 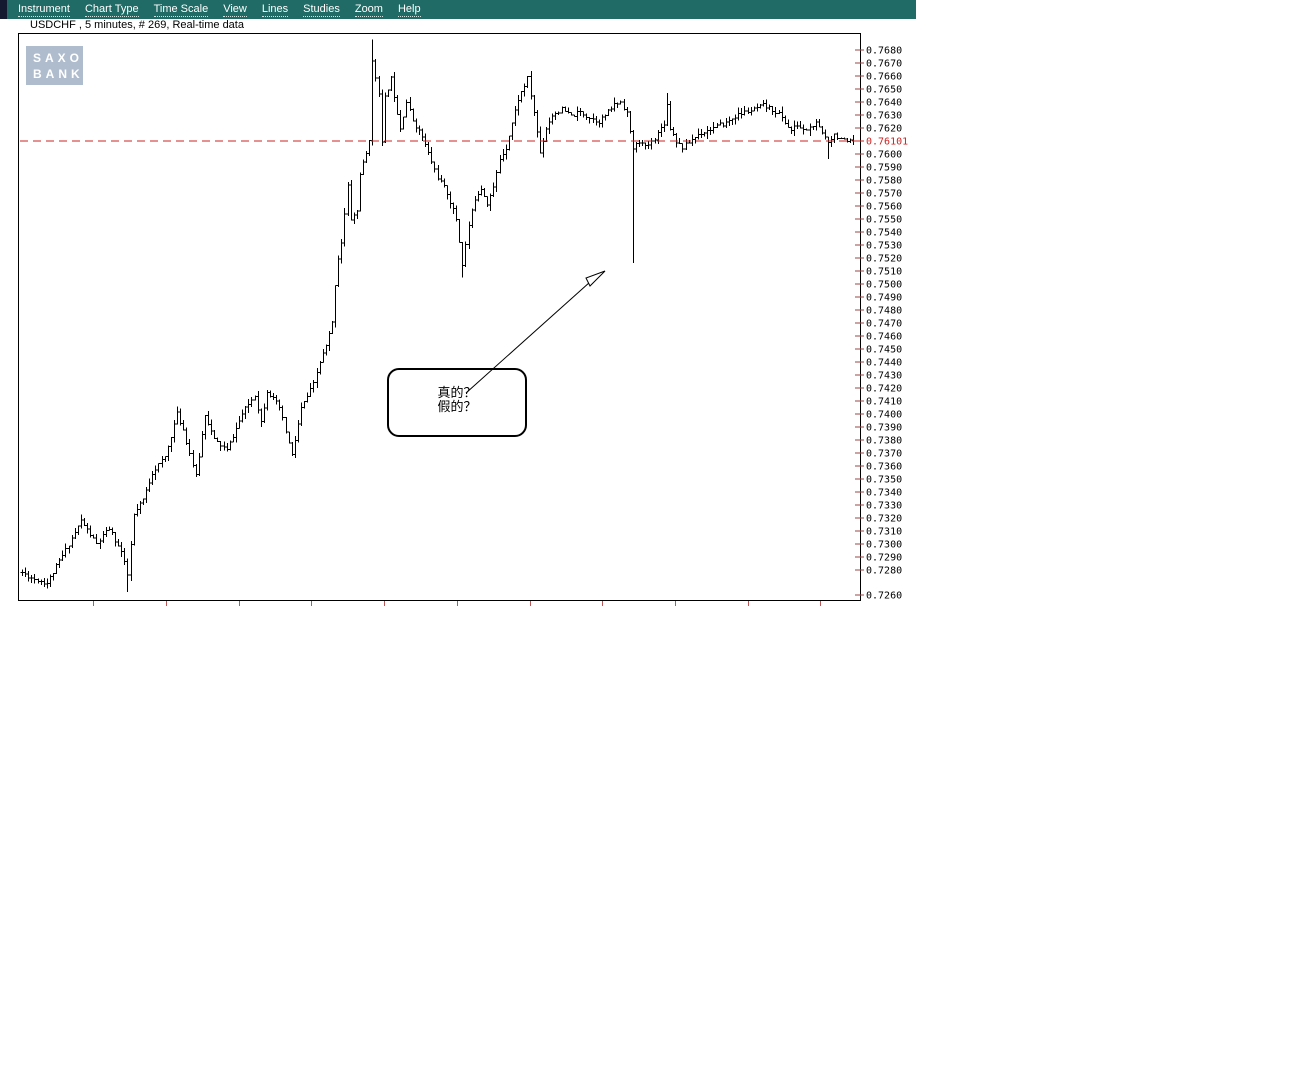 I want to click on logo-line1: SAXO, so click(x=58, y=58).